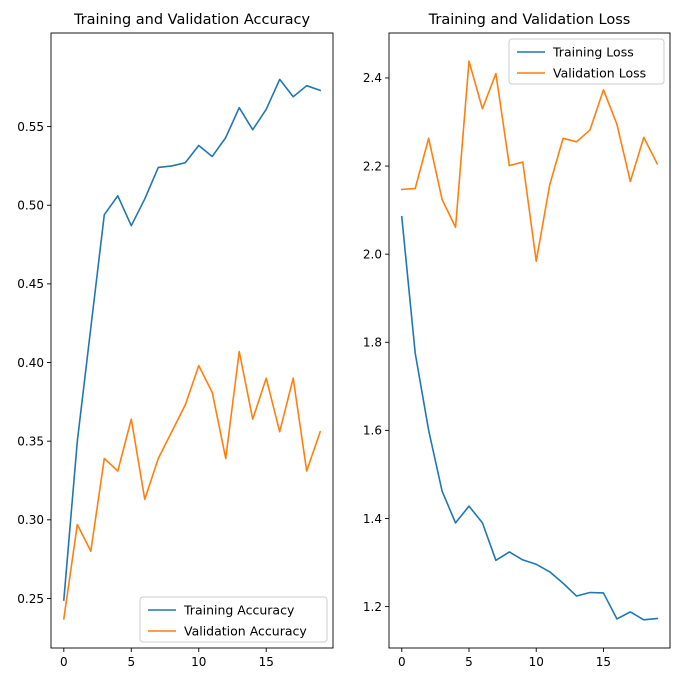 The image size is (680, 682). Describe the element at coordinates (30, 127) in the screenshot. I see `y-tick-label: 0.55` at that location.